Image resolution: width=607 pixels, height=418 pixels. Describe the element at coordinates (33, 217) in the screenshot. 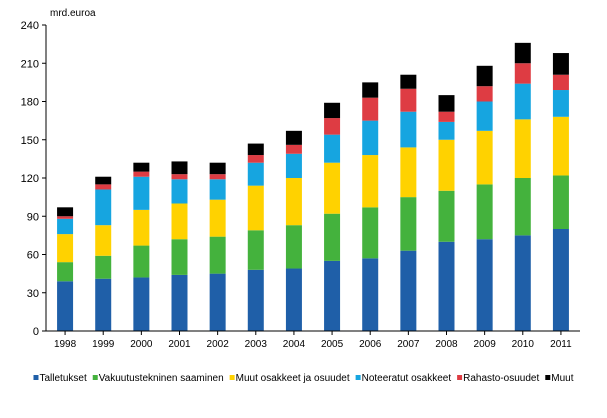

I see `y-tick-label: 90` at that location.